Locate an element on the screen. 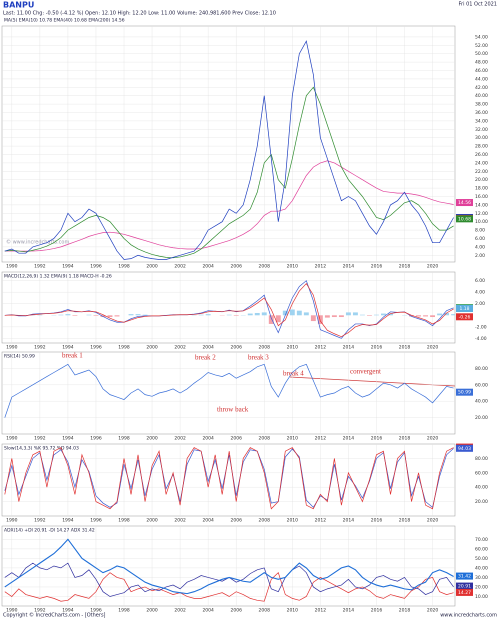 The height and width of the screenshot is (620, 500). y-tick-label: 48.00 is located at coordinates (481, 63).